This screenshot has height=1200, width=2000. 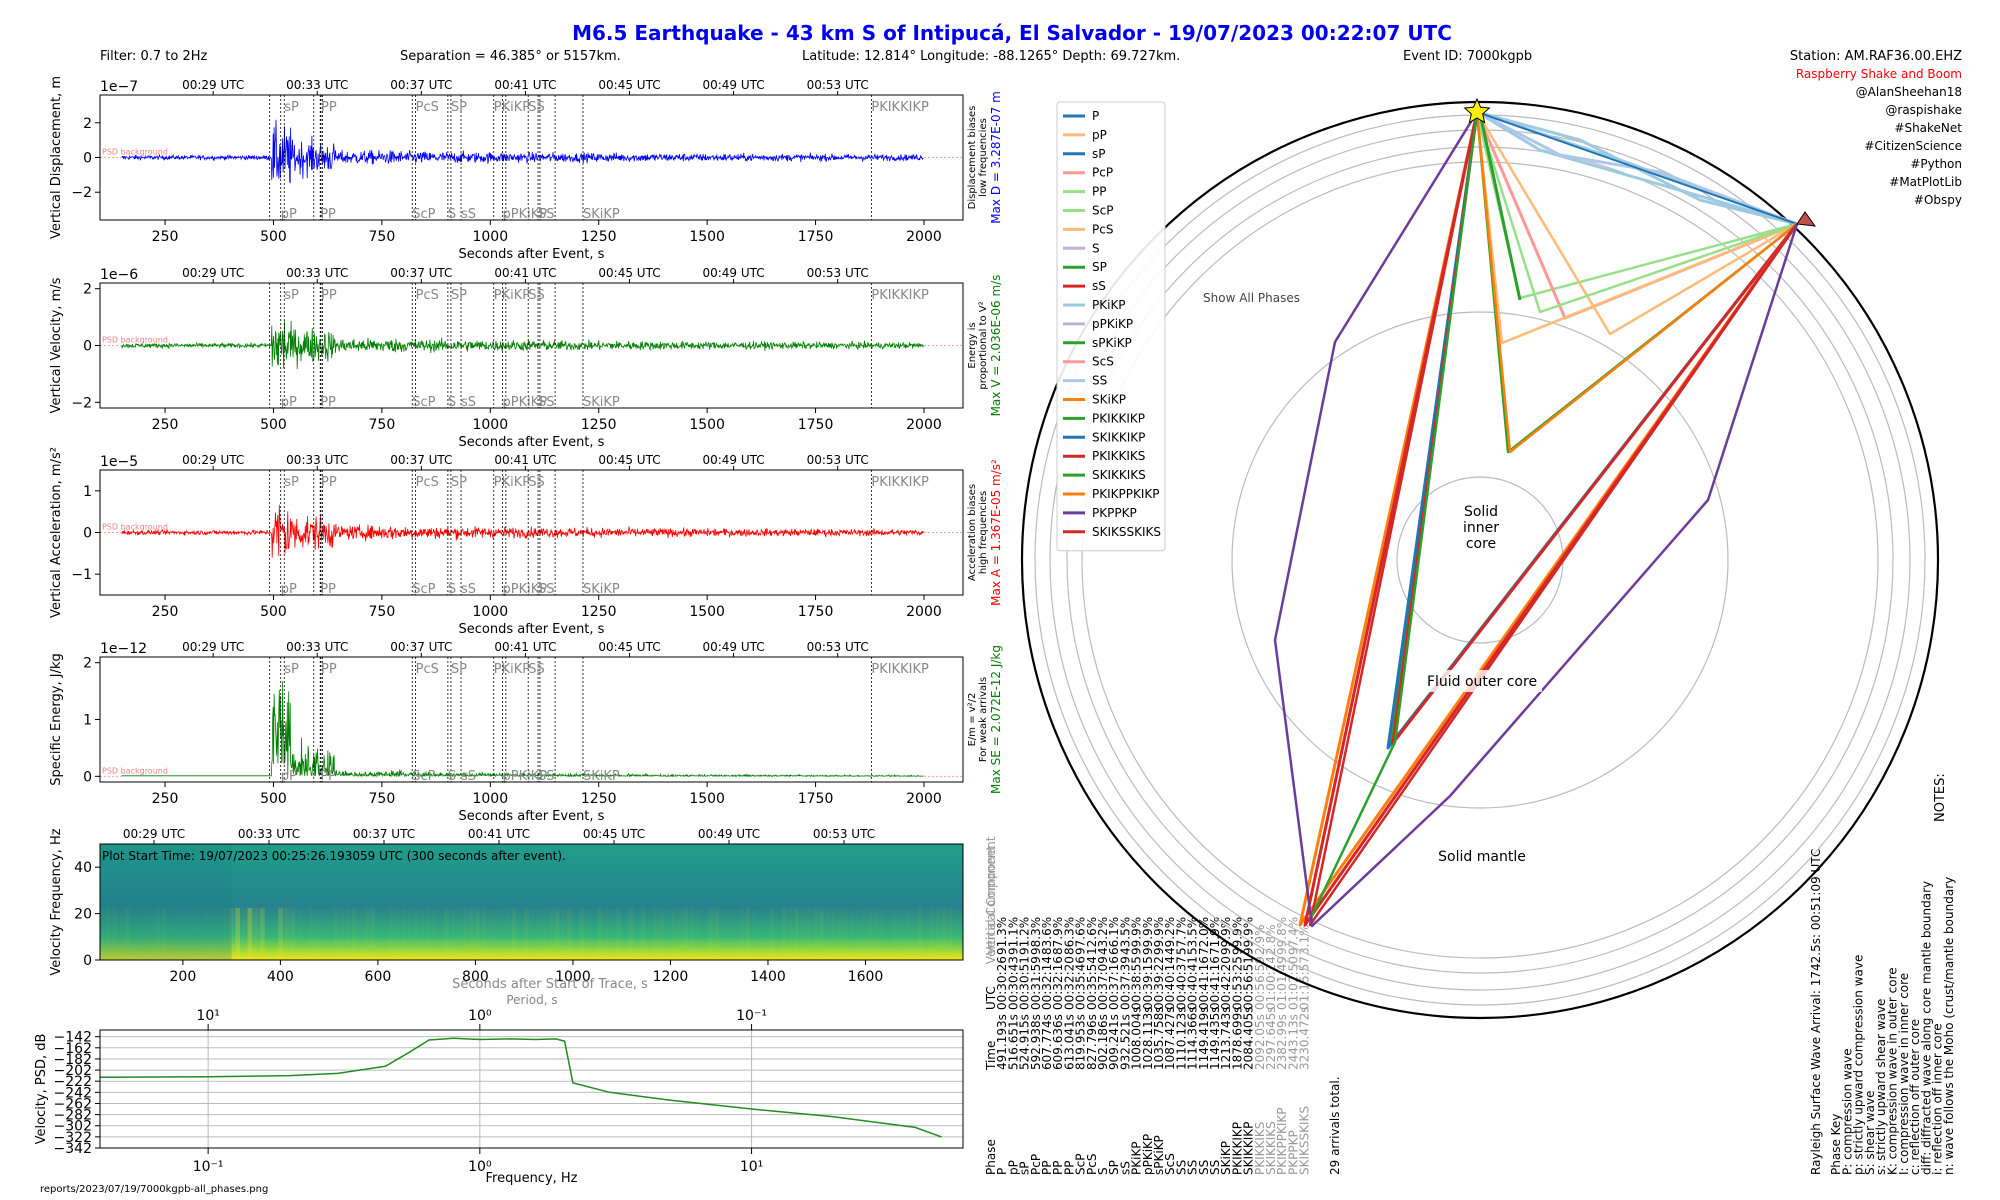 What do you see at coordinates (1260, 1042) in the screenshot?
I see `table-cell: 2092.05s` at bounding box center [1260, 1042].